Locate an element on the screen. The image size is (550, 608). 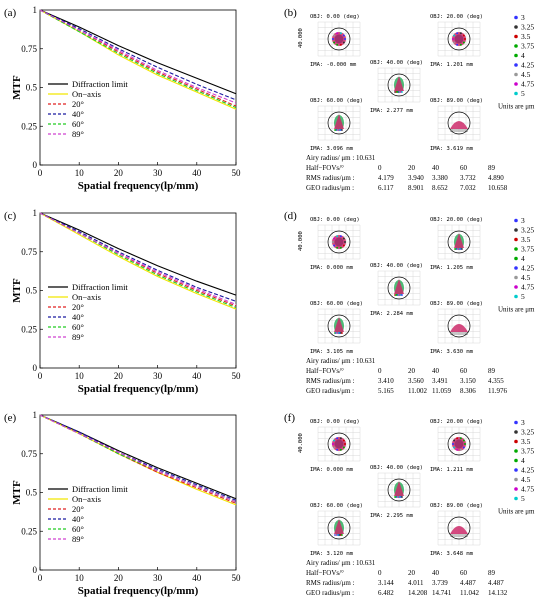
table-header-cell: 60 is located at coordinates (464, 168).